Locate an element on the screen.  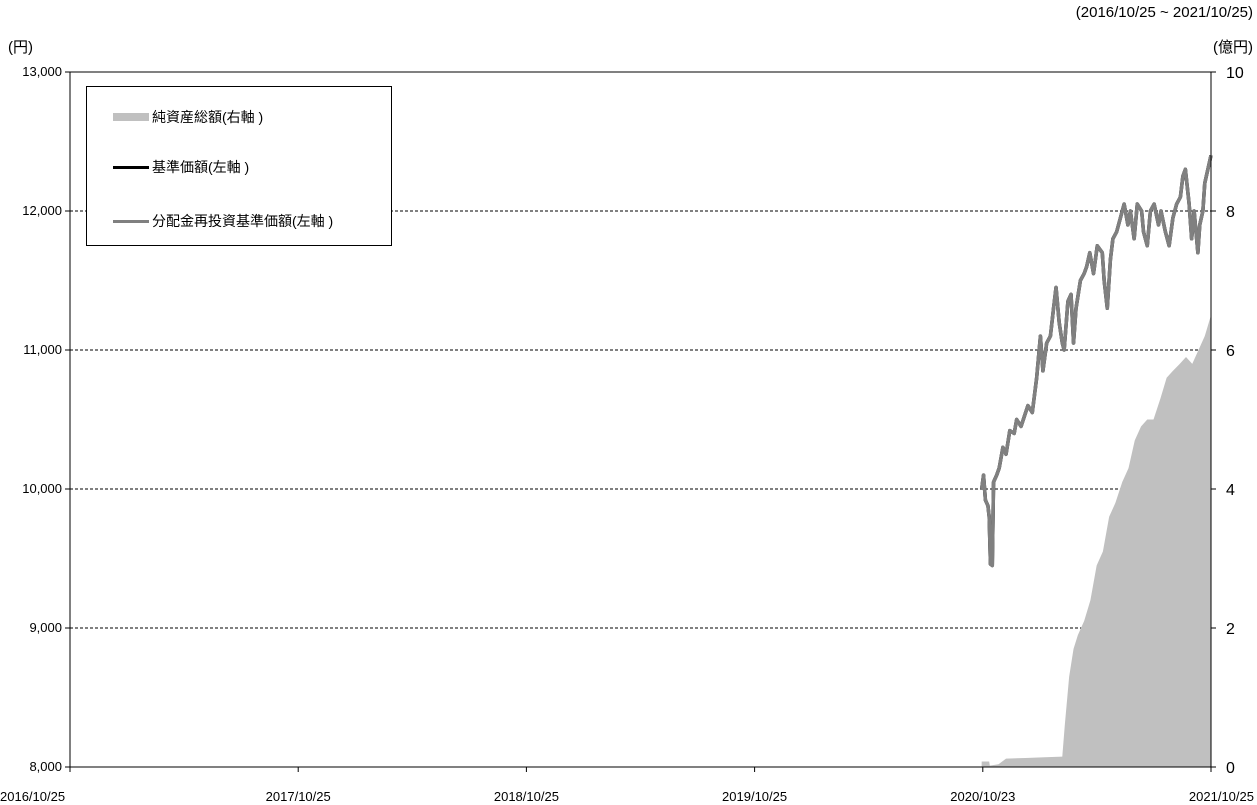
right-tick-label: 2 is located at coordinates (1230, 629).